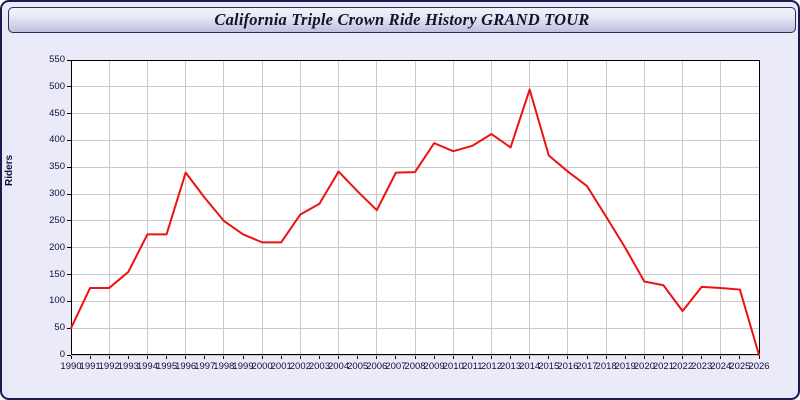 The image size is (800, 400). What do you see at coordinates (319, 366) in the screenshot?
I see `x-axis-tick-label: 2003` at bounding box center [319, 366].